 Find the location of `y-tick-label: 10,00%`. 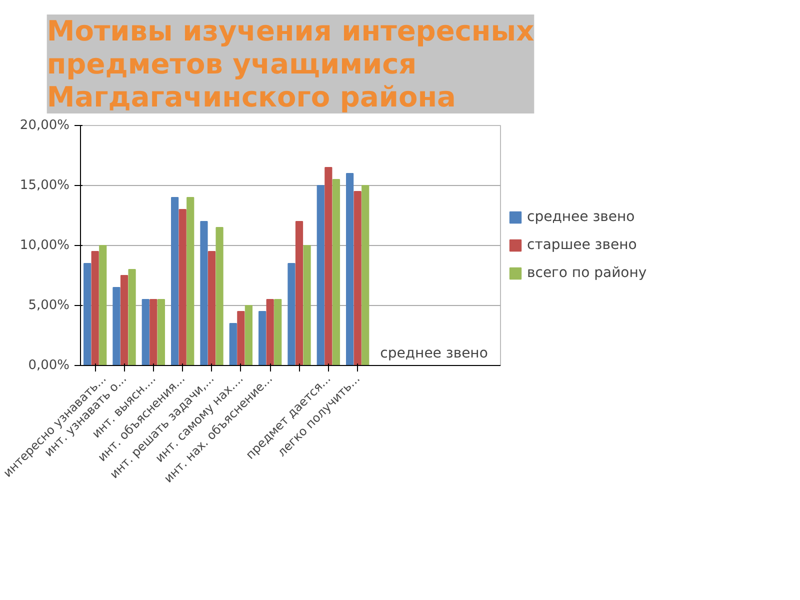

y-tick-label: 10,00% is located at coordinates (45, 245).